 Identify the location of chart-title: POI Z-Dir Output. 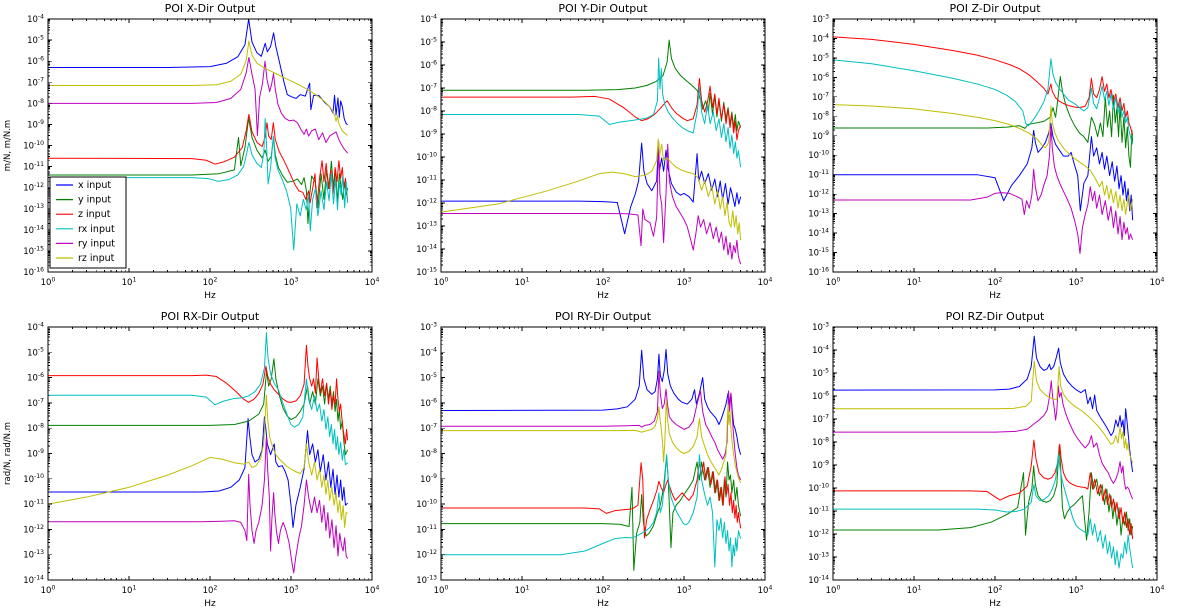
(995, 8).